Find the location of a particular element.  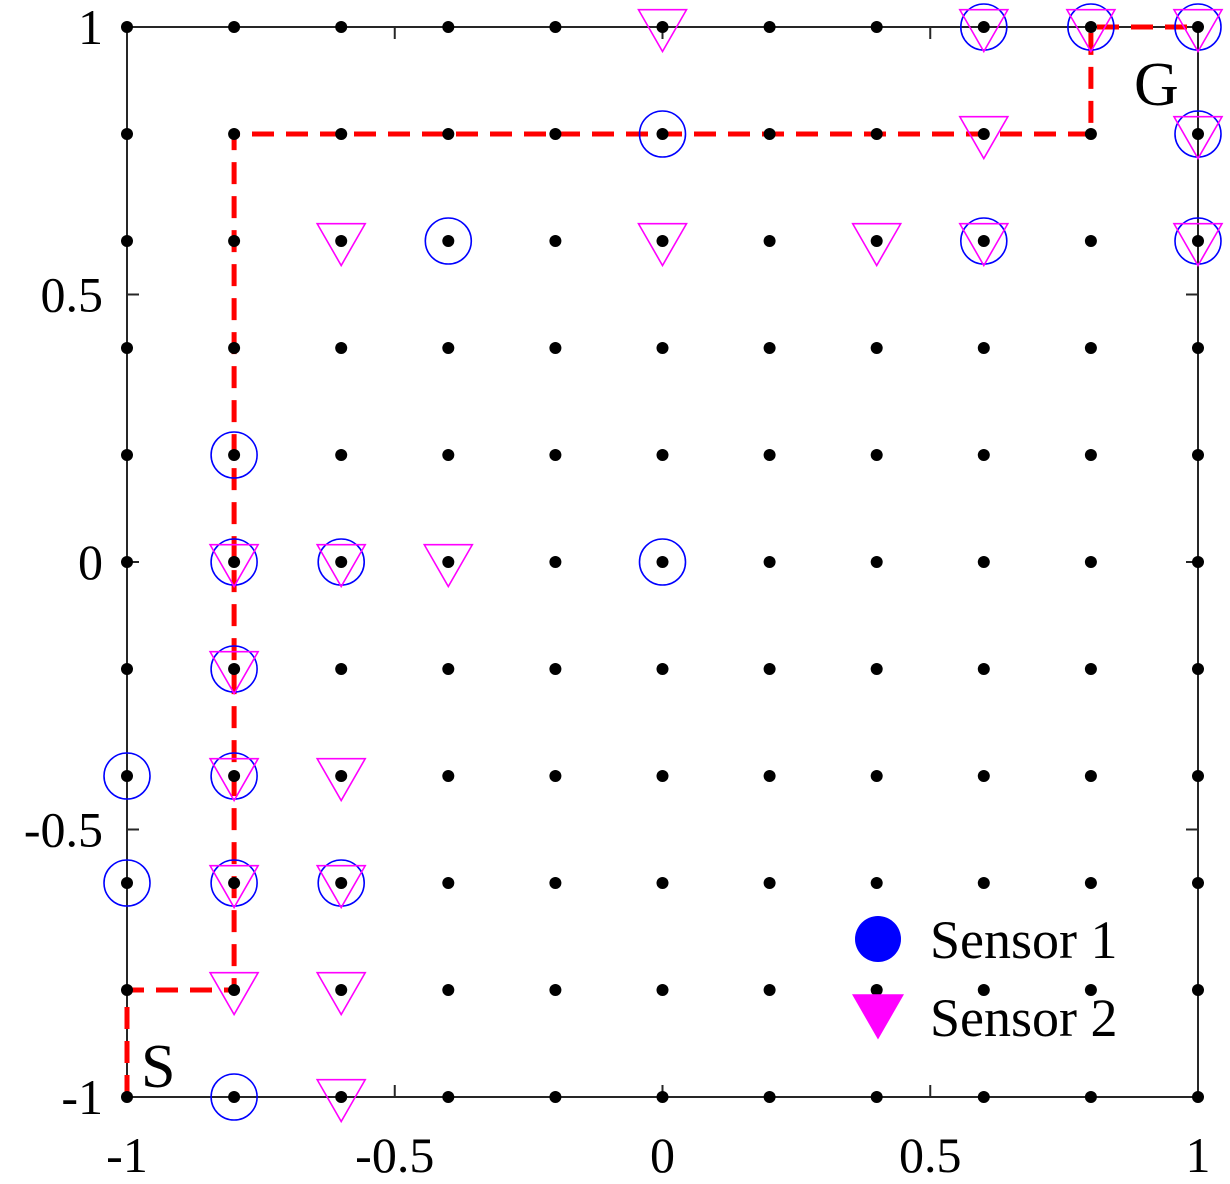

legend-sensor-2-symbol is located at coordinates (878, 1017).